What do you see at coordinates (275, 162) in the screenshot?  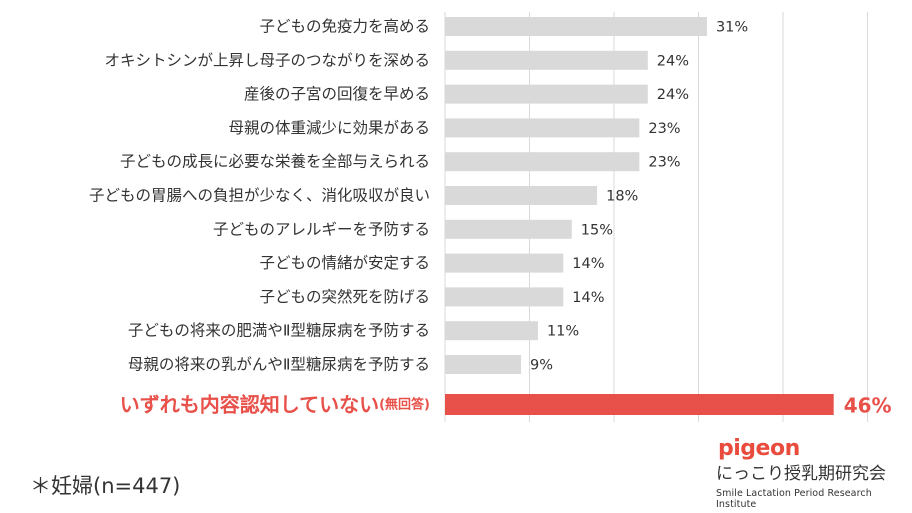 I see `category-label: 子どもの成長に必要な栄養を全部与えられる` at bounding box center [275, 162].